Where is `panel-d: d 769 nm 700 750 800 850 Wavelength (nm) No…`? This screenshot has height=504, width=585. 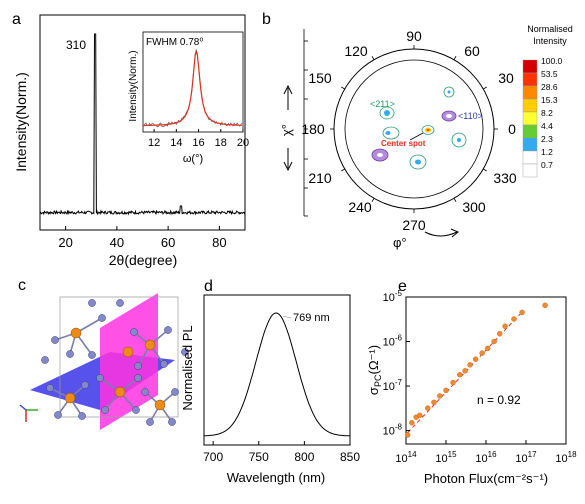 panel-d: d 769 nm 700 750 800 850 Wavelength (nm) No… is located at coordinates (270, 381).